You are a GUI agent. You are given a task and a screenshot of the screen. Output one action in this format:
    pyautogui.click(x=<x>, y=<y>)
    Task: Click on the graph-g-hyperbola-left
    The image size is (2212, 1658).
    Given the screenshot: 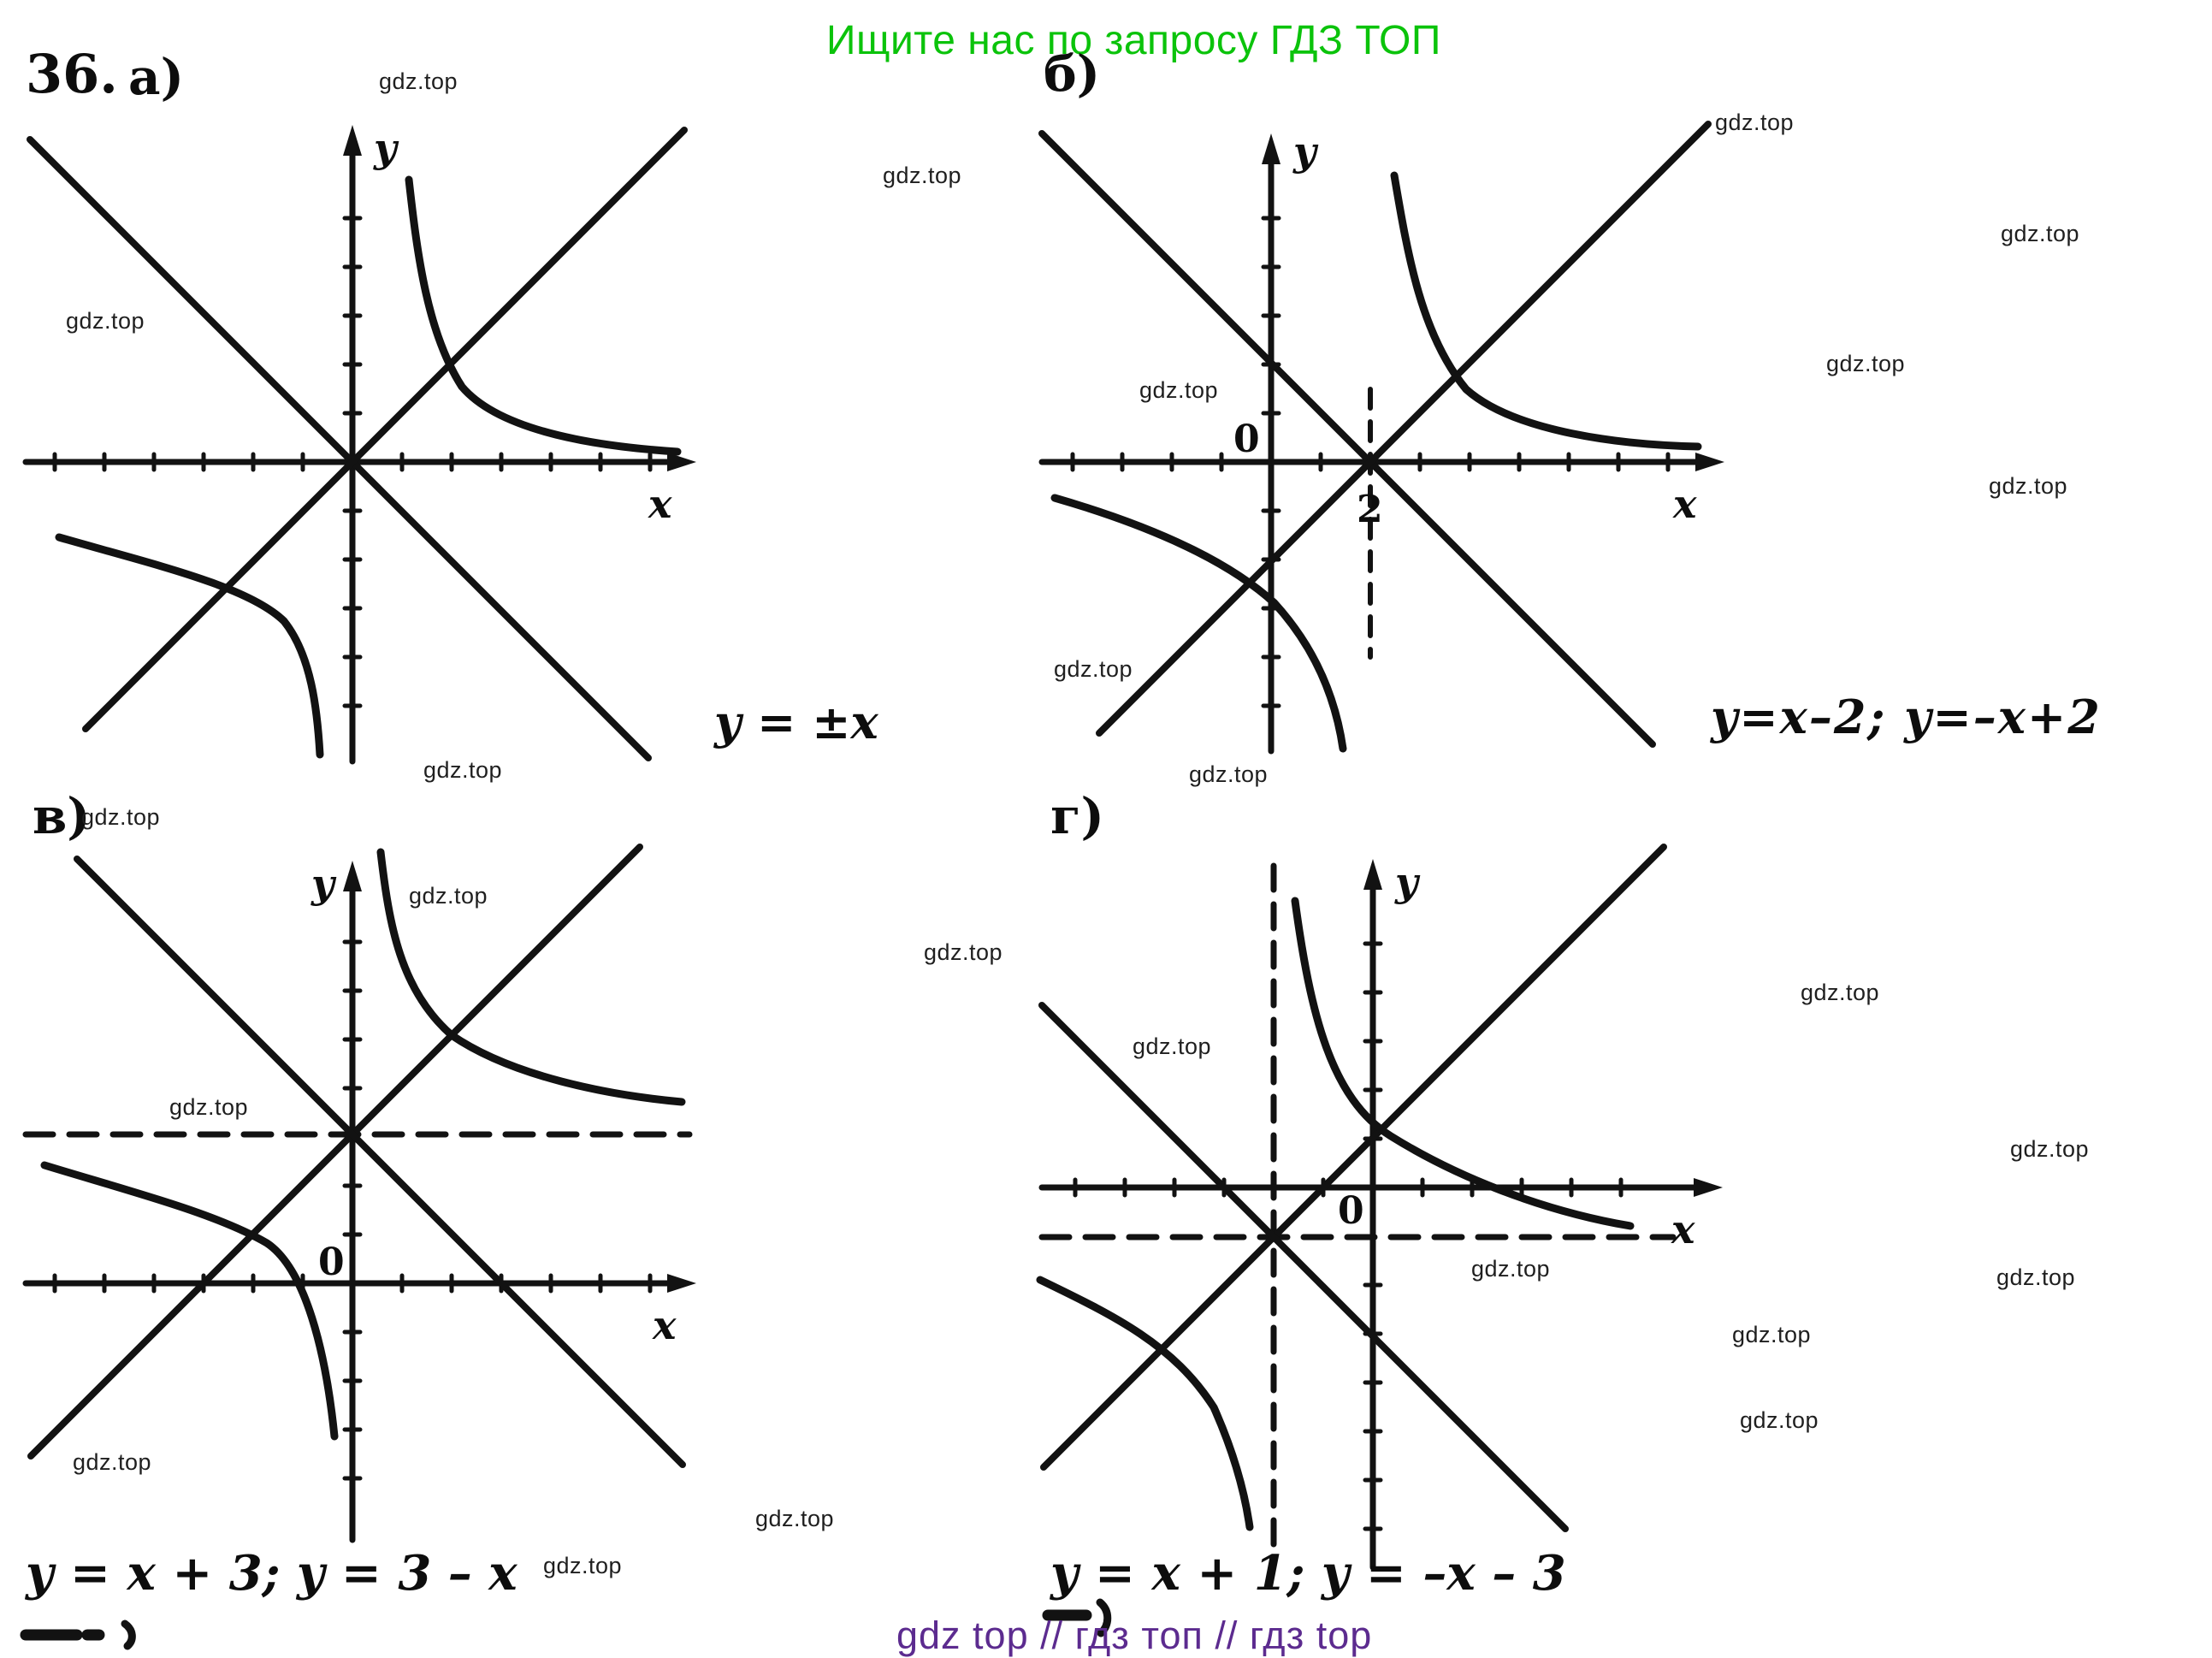 What is the action you would take?
    pyautogui.click(x=1145, y=1403)
    